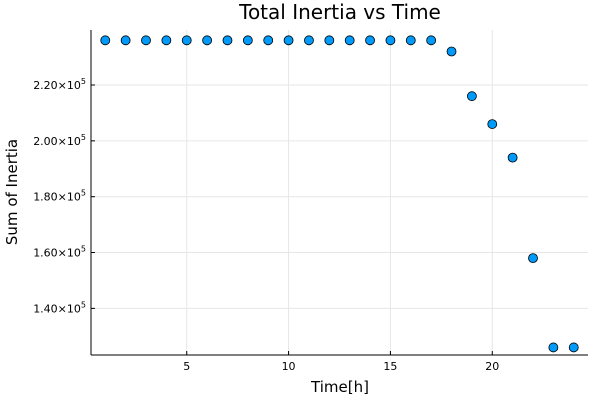 The height and width of the screenshot is (400, 600). Describe the element at coordinates (341, 362) in the screenshot. I see `x-ticks: 5 10 15 20` at that location.